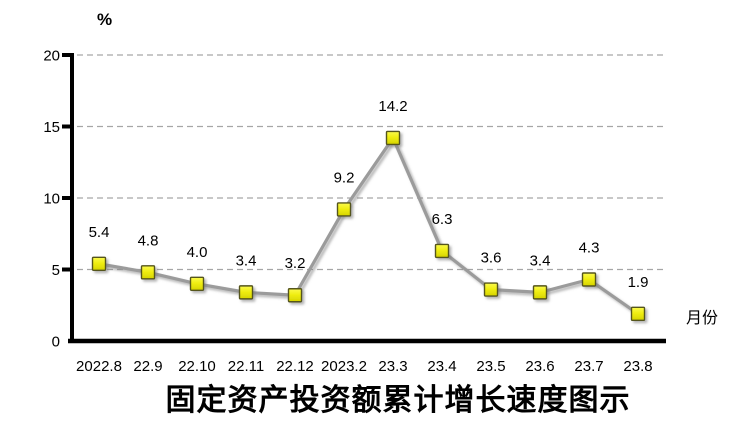 This screenshot has width=739, height=425. What do you see at coordinates (702, 318) in the screenshot?
I see `x-axis-title: 月份` at bounding box center [702, 318].